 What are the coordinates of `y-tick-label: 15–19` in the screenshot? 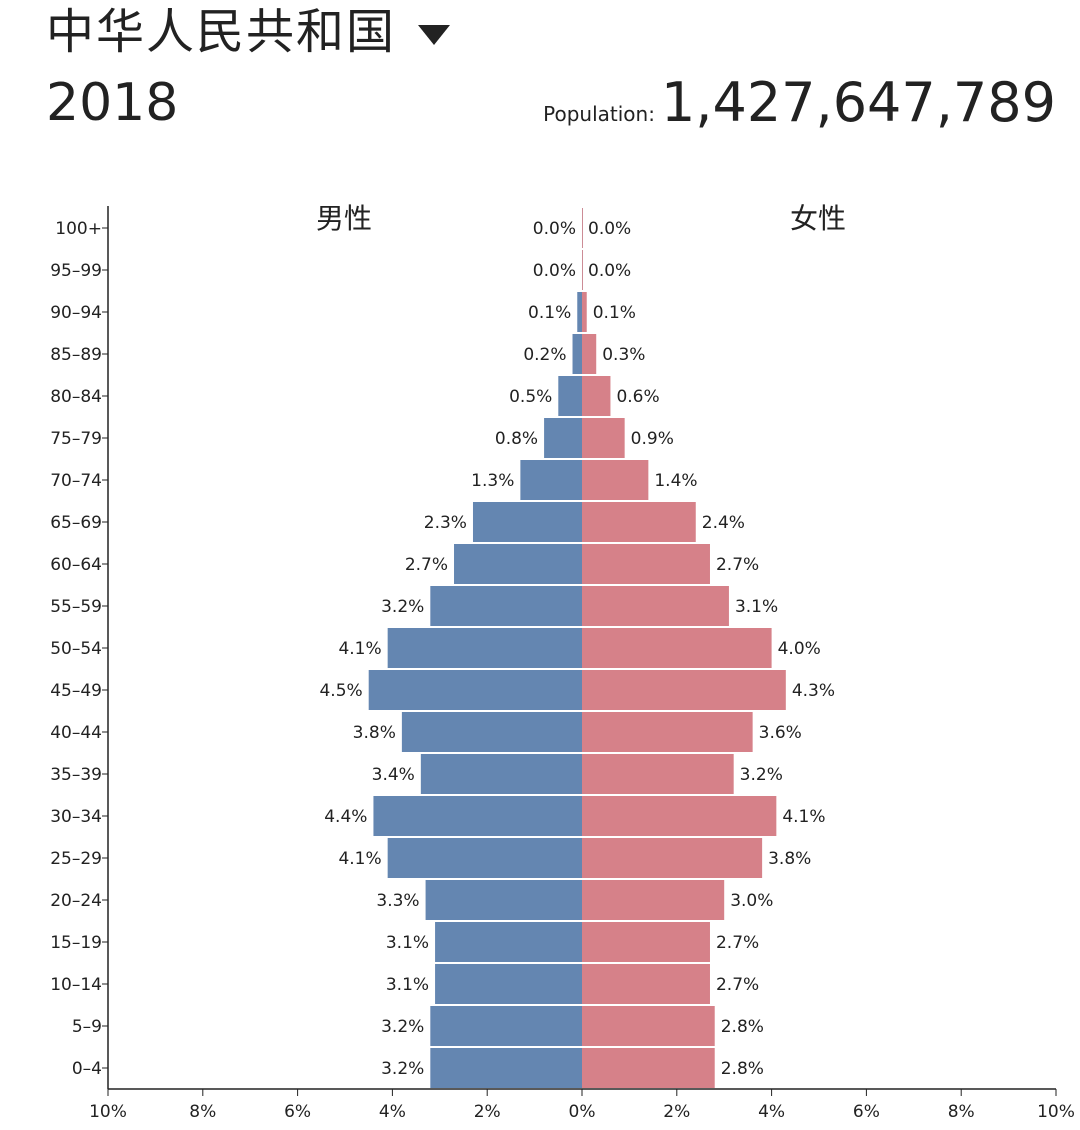 It's located at (76, 943).